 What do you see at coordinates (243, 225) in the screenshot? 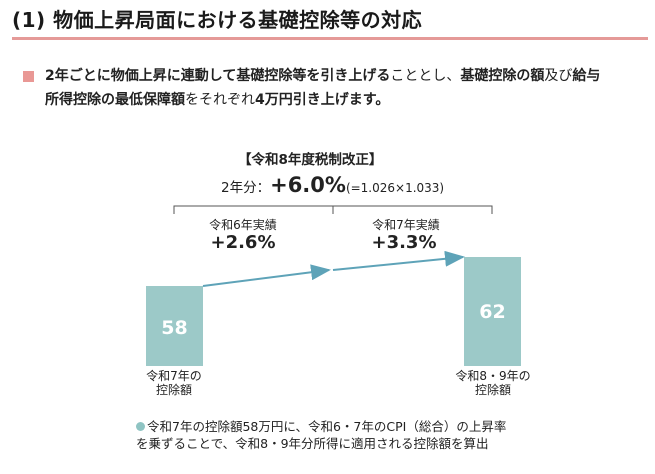
I see `year-label-r6: 令和6年実績` at bounding box center [243, 225].